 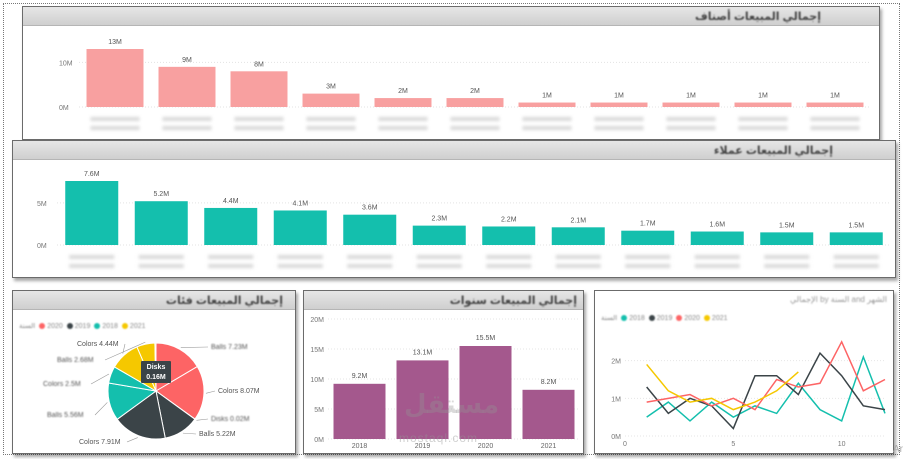 What do you see at coordinates (403, 91) in the screenshot?
I see `bar-data-label: 2M` at bounding box center [403, 91].